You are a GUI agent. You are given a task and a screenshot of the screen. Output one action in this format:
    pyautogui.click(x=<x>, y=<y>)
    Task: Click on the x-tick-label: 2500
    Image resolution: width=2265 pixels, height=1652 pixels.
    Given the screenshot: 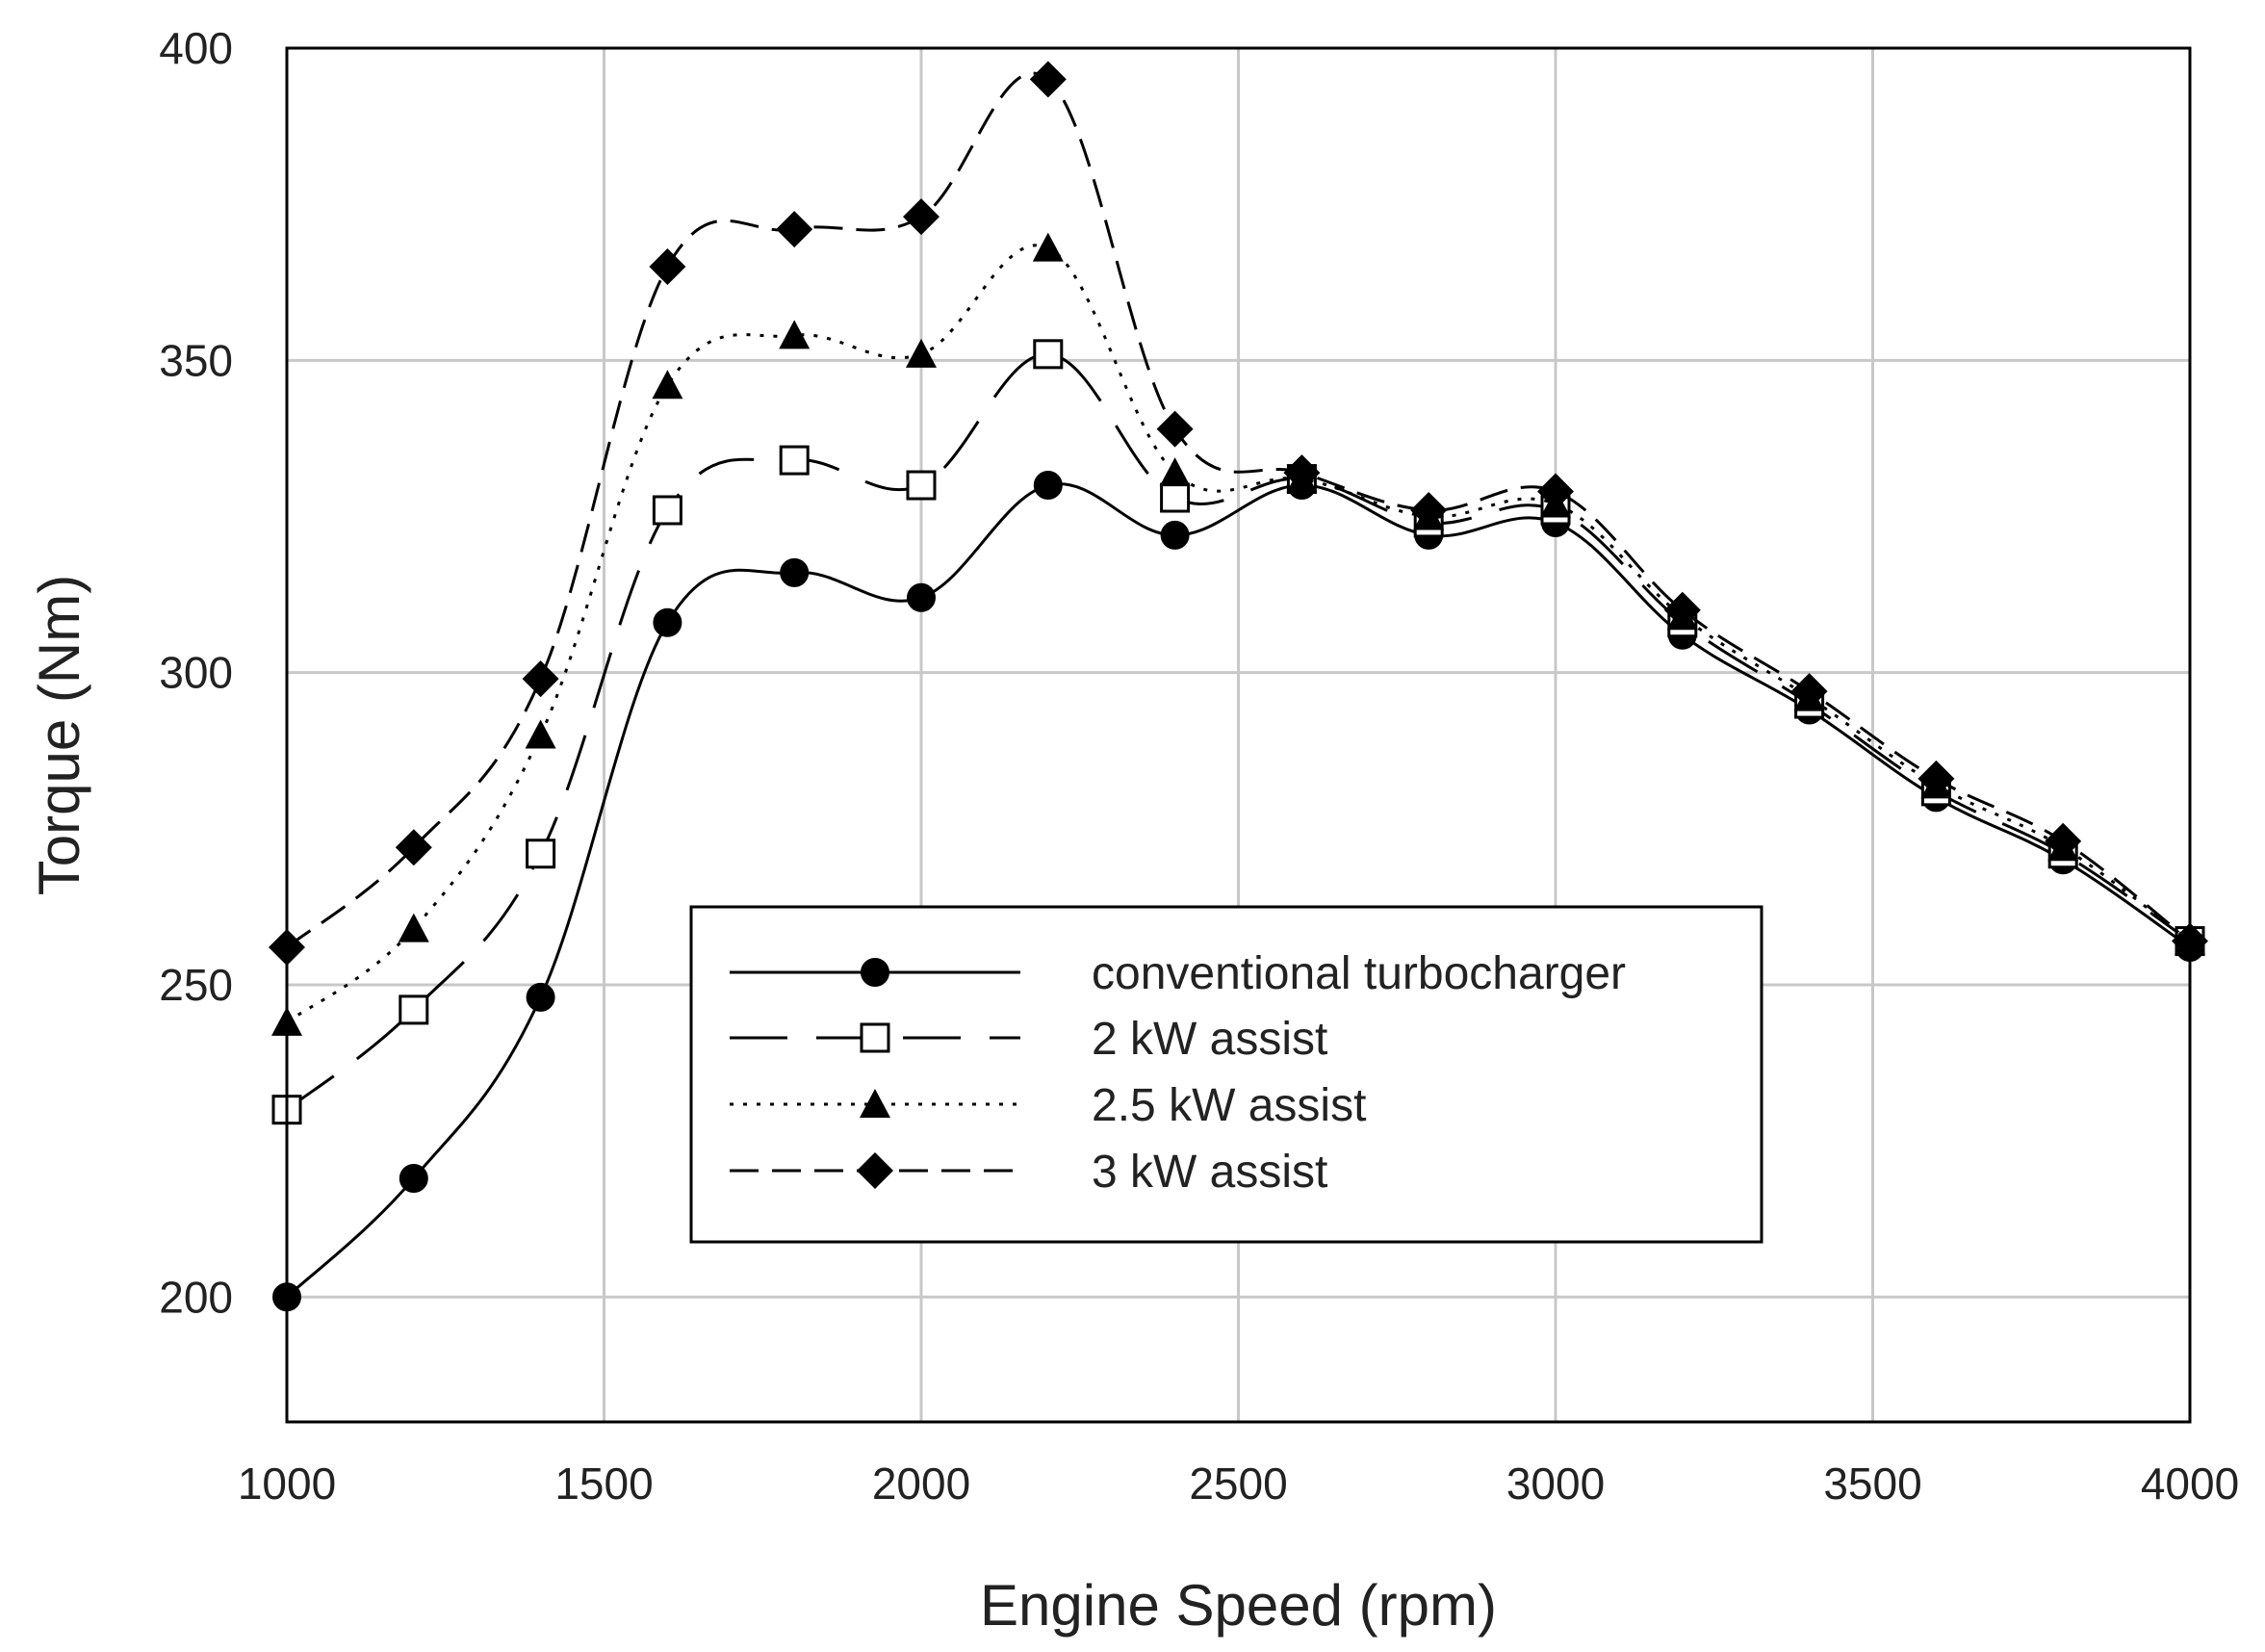 What is the action you would take?
    pyautogui.click(x=1238, y=1483)
    